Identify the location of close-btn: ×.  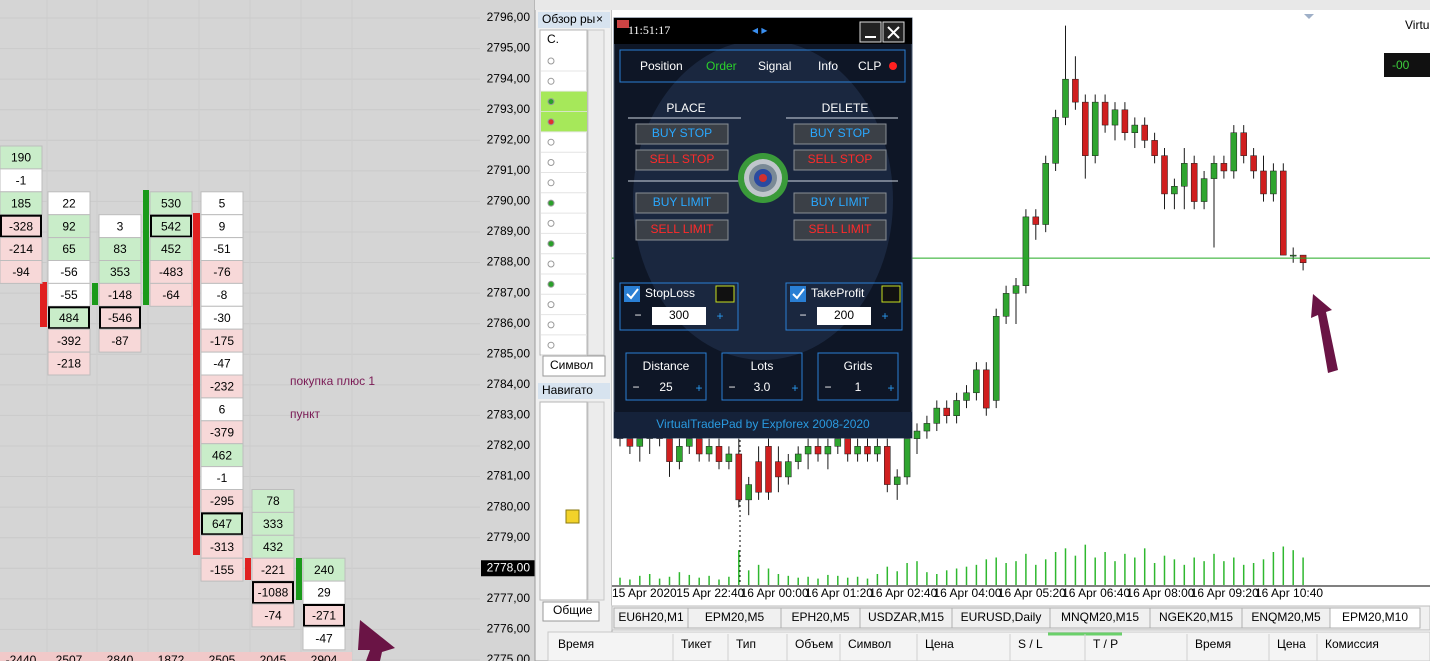
(599, 19).